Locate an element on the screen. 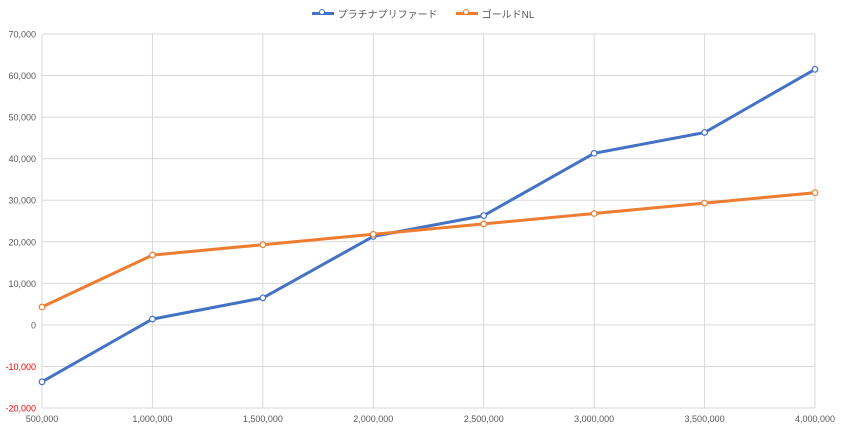 This screenshot has height=433, width=846. y-tick-label: -20,000 is located at coordinates (20, 409).